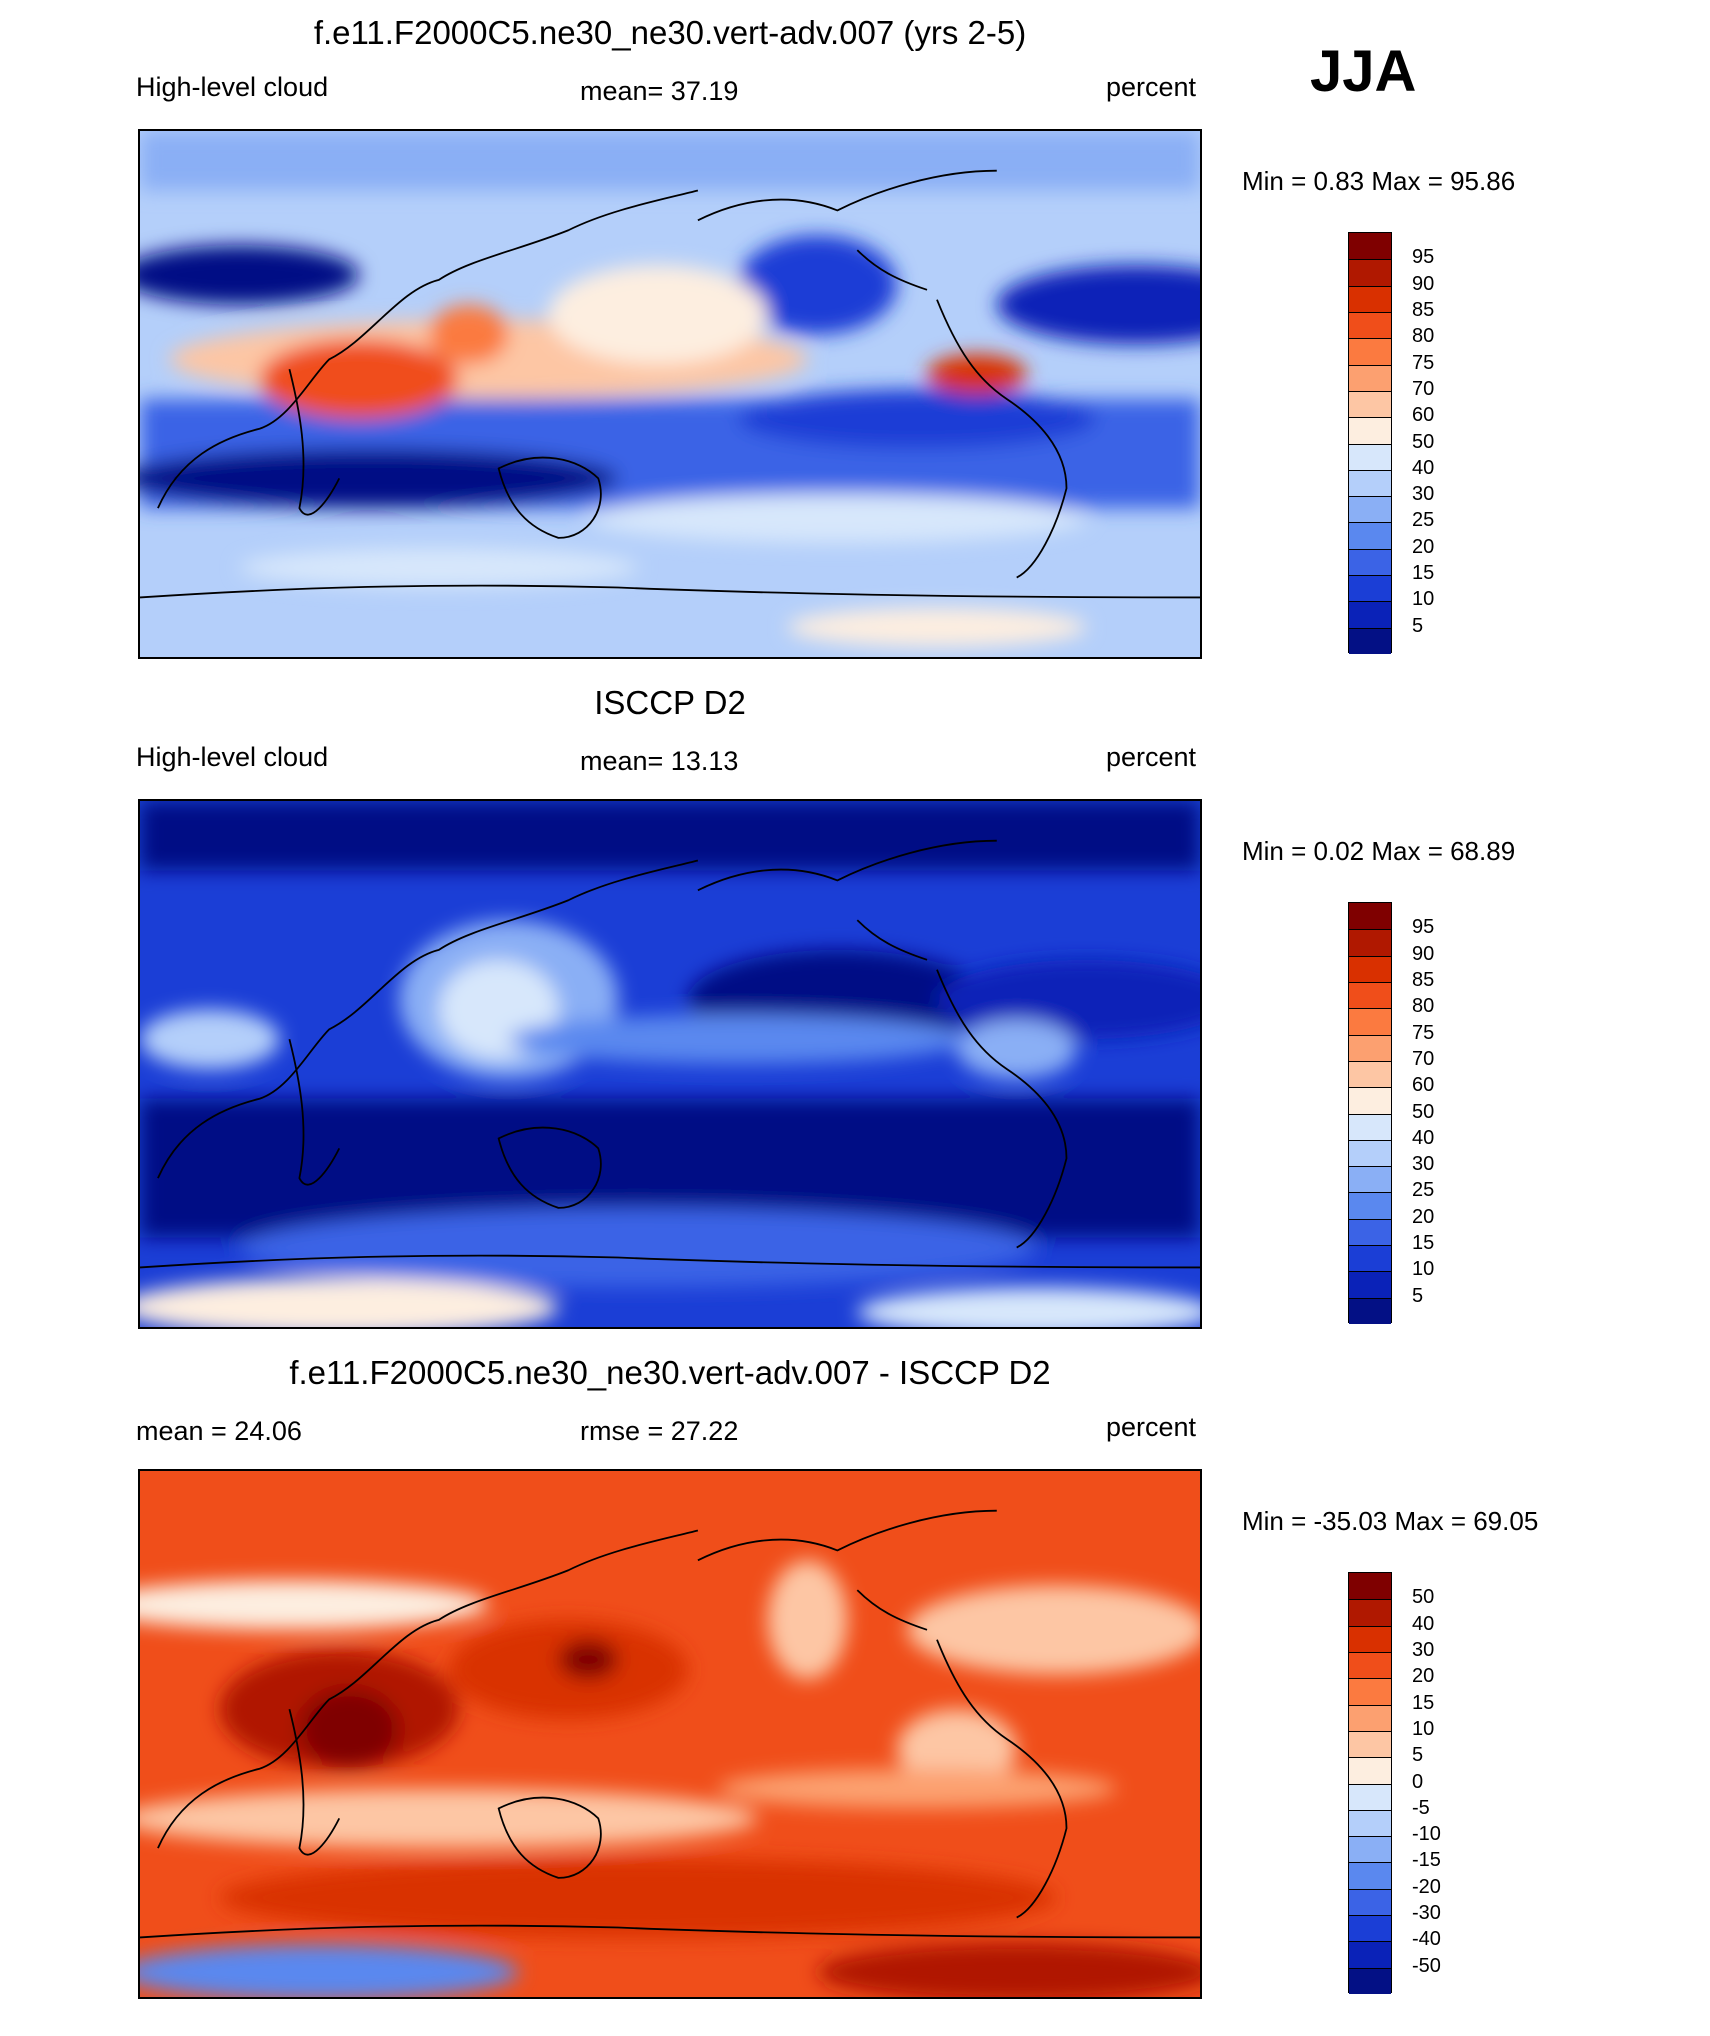  I want to click on colorbar-tick-label: -15, so click(1426, 1860).